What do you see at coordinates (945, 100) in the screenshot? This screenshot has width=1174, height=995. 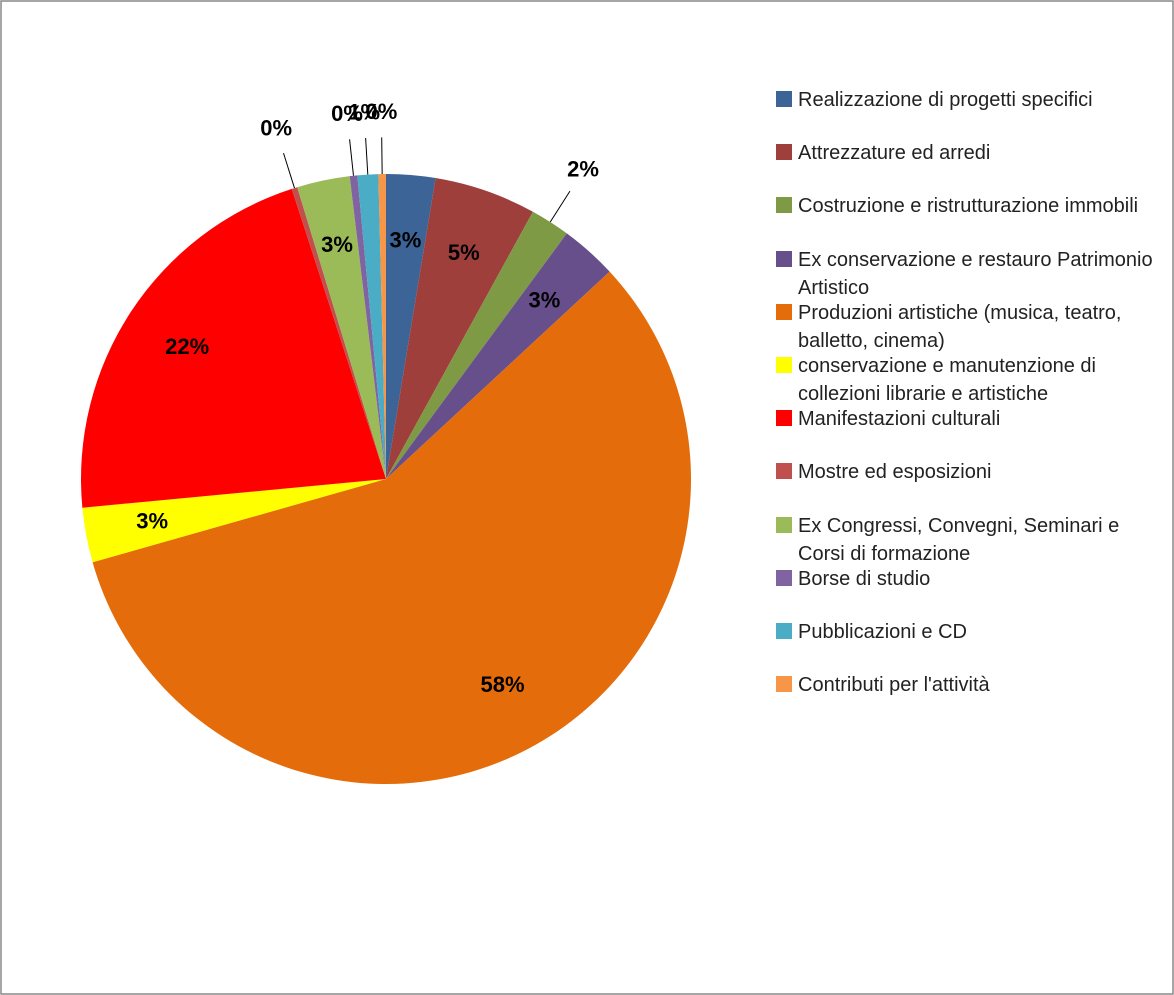 I see `legend-label: Realizzazione di progetti specifici` at bounding box center [945, 100].